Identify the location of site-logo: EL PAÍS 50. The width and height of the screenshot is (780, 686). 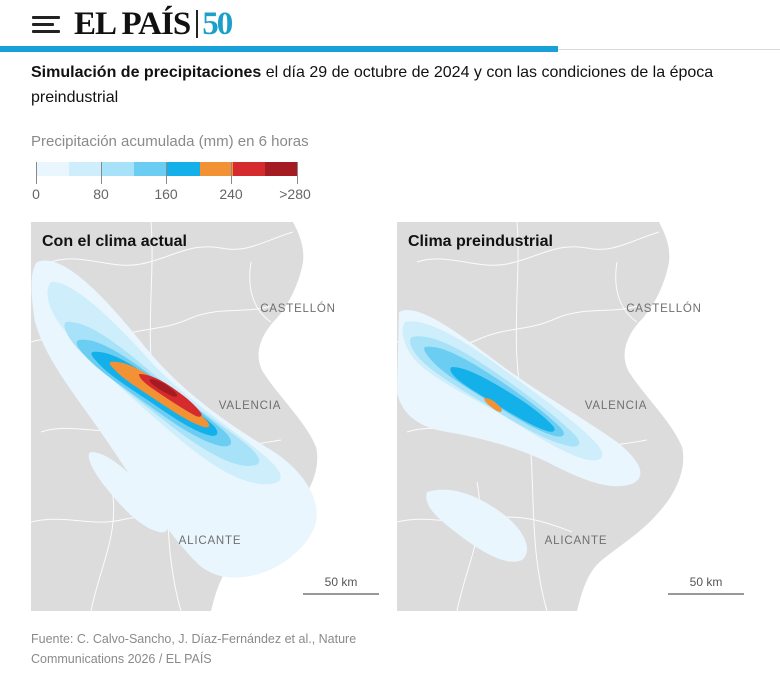
(153, 23).